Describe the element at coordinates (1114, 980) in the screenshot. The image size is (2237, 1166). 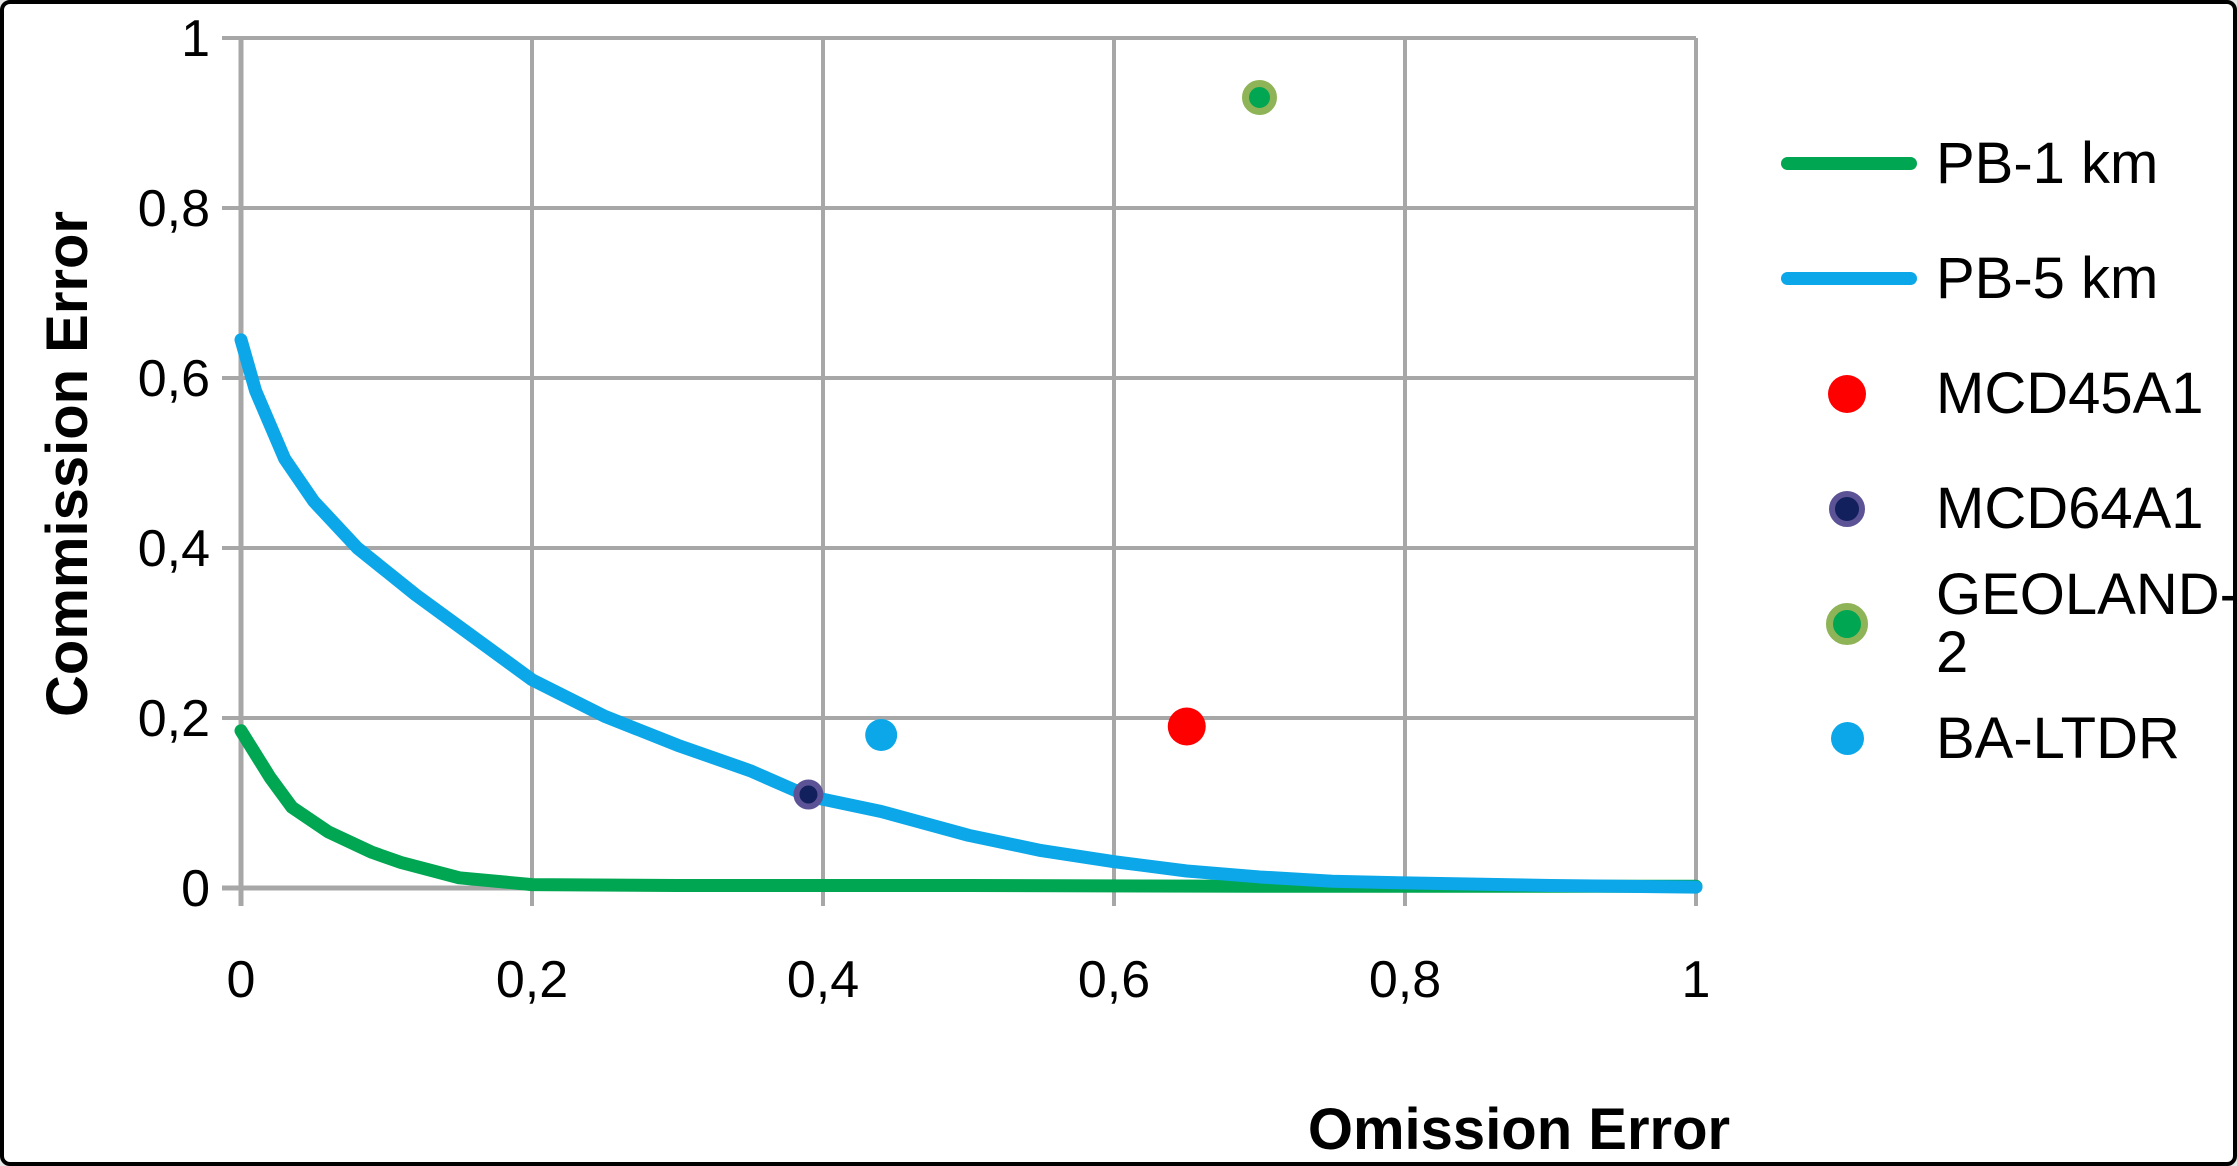
I see `x-tick-label: 0,6` at that location.